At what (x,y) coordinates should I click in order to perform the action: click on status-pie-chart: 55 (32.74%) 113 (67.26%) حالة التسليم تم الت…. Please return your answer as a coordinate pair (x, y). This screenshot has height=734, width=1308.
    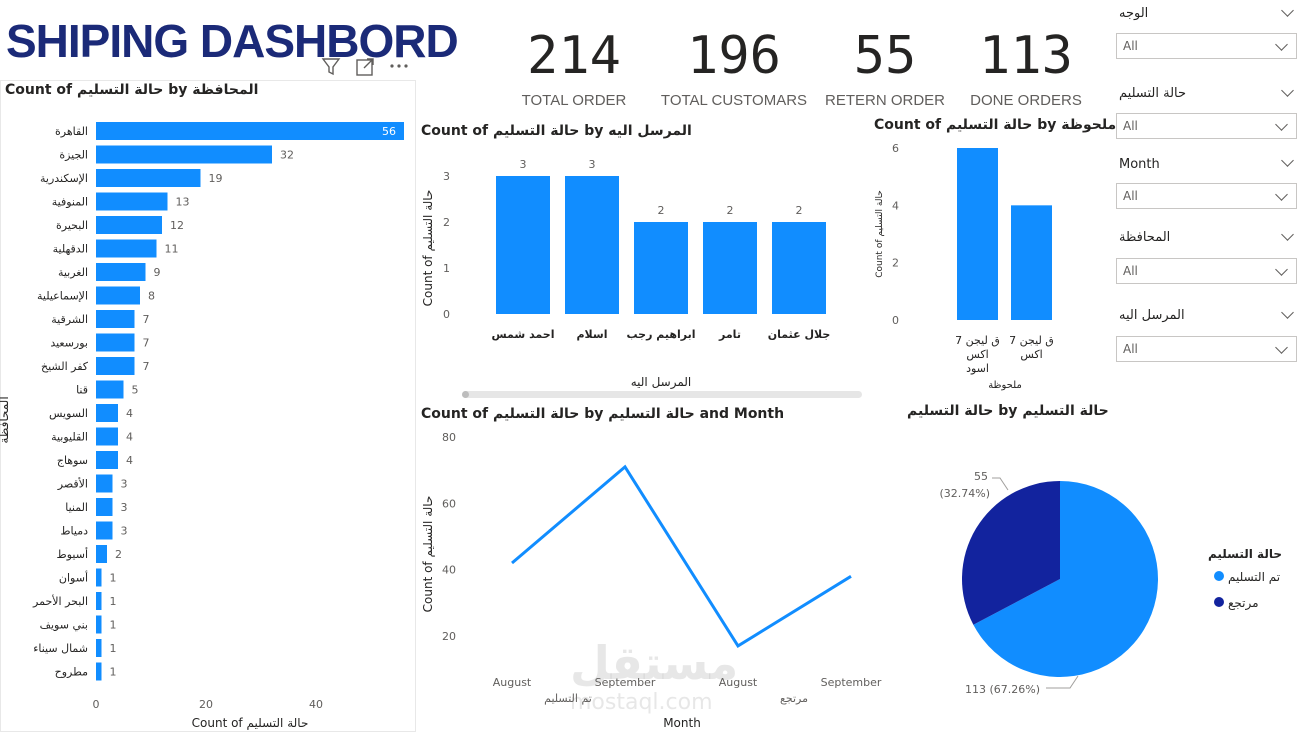
    Looking at the image, I should click on (1104, 567).